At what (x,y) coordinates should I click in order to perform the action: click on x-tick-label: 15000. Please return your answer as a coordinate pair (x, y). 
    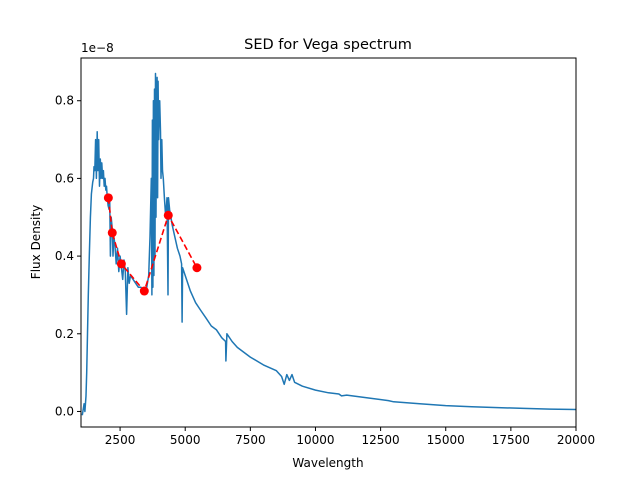
    Looking at the image, I should click on (446, 440).